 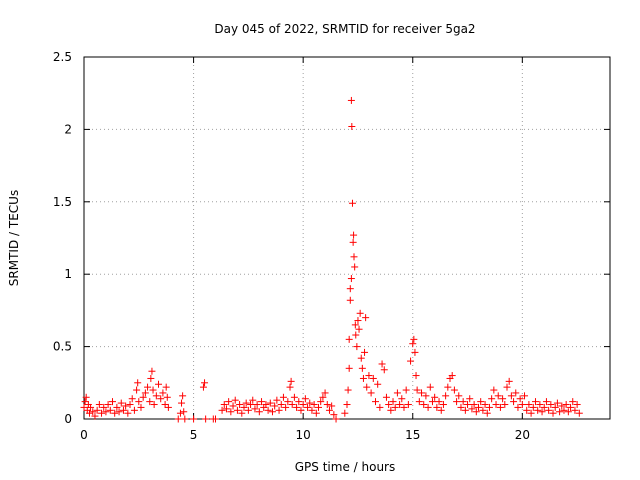 I want to click on y-tick-label: 2.5, so click(x=62, y=57).